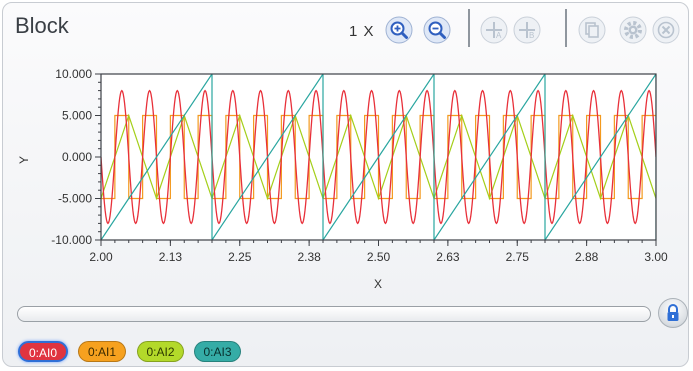 The image size is (693, 371). I want to click on svg-text: A, so click(499, 35).